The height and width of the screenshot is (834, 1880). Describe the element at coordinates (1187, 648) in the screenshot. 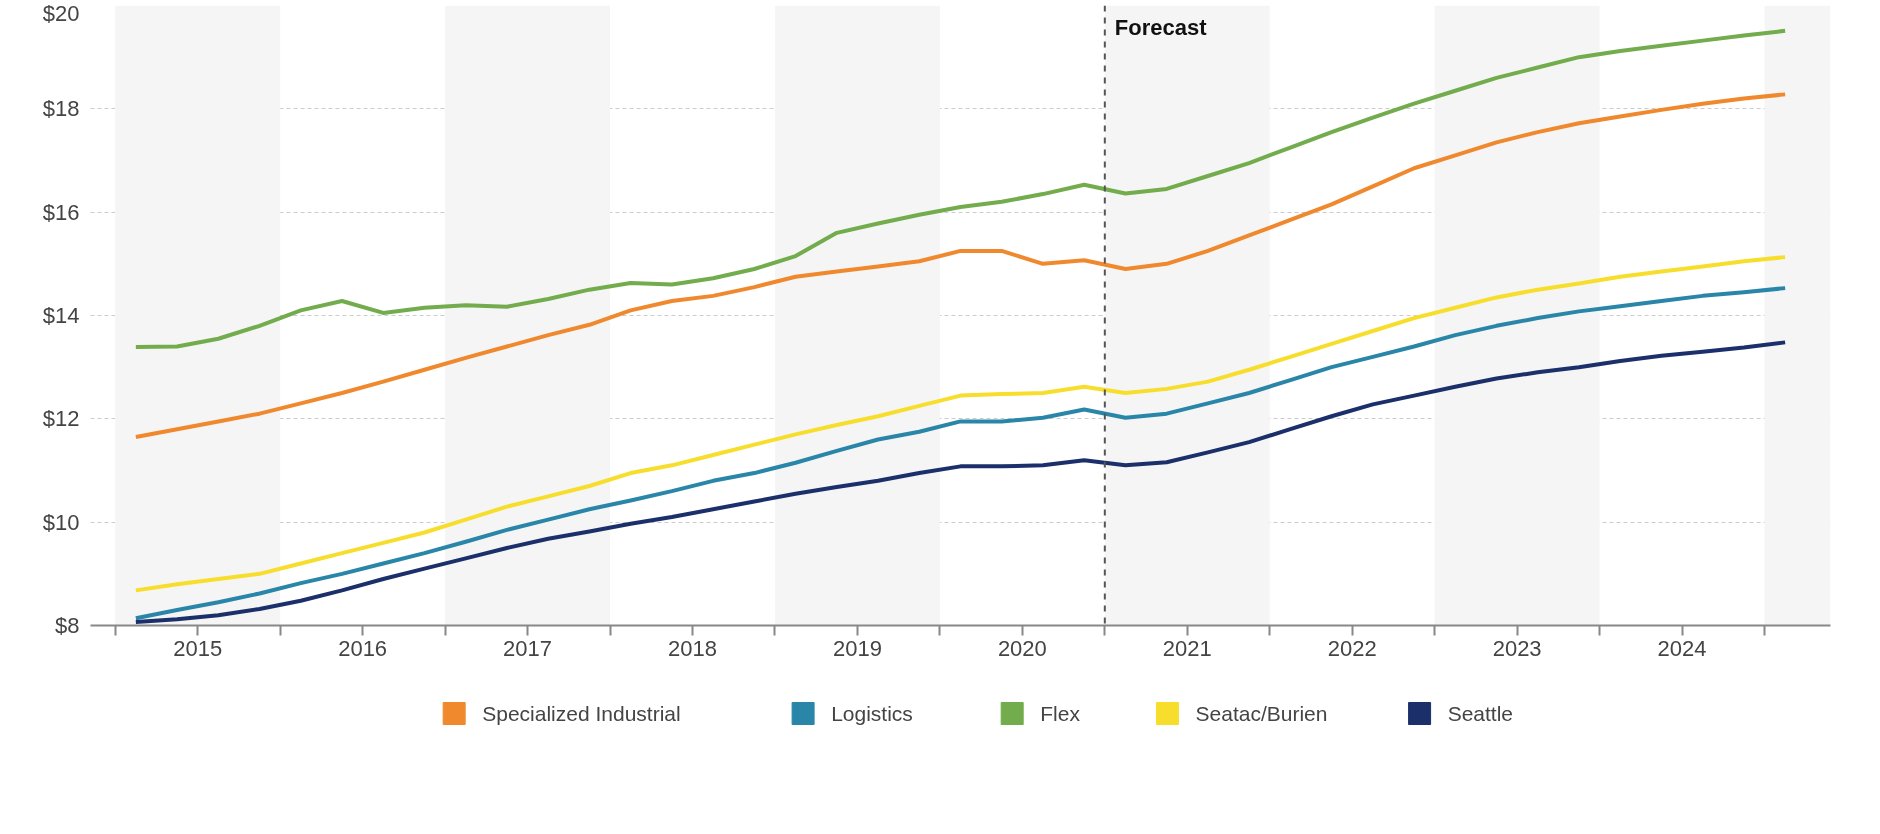

I see `x-tick-label: 2021` at that location.